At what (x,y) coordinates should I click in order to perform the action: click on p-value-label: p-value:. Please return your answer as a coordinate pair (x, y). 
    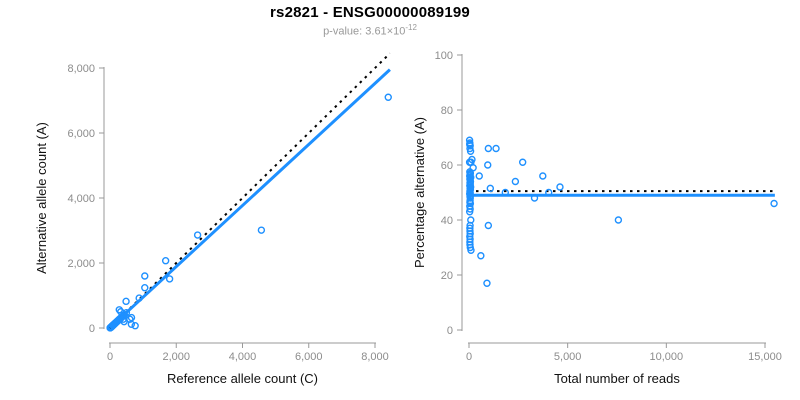
    Looking at the image, I should click on (344, 31).